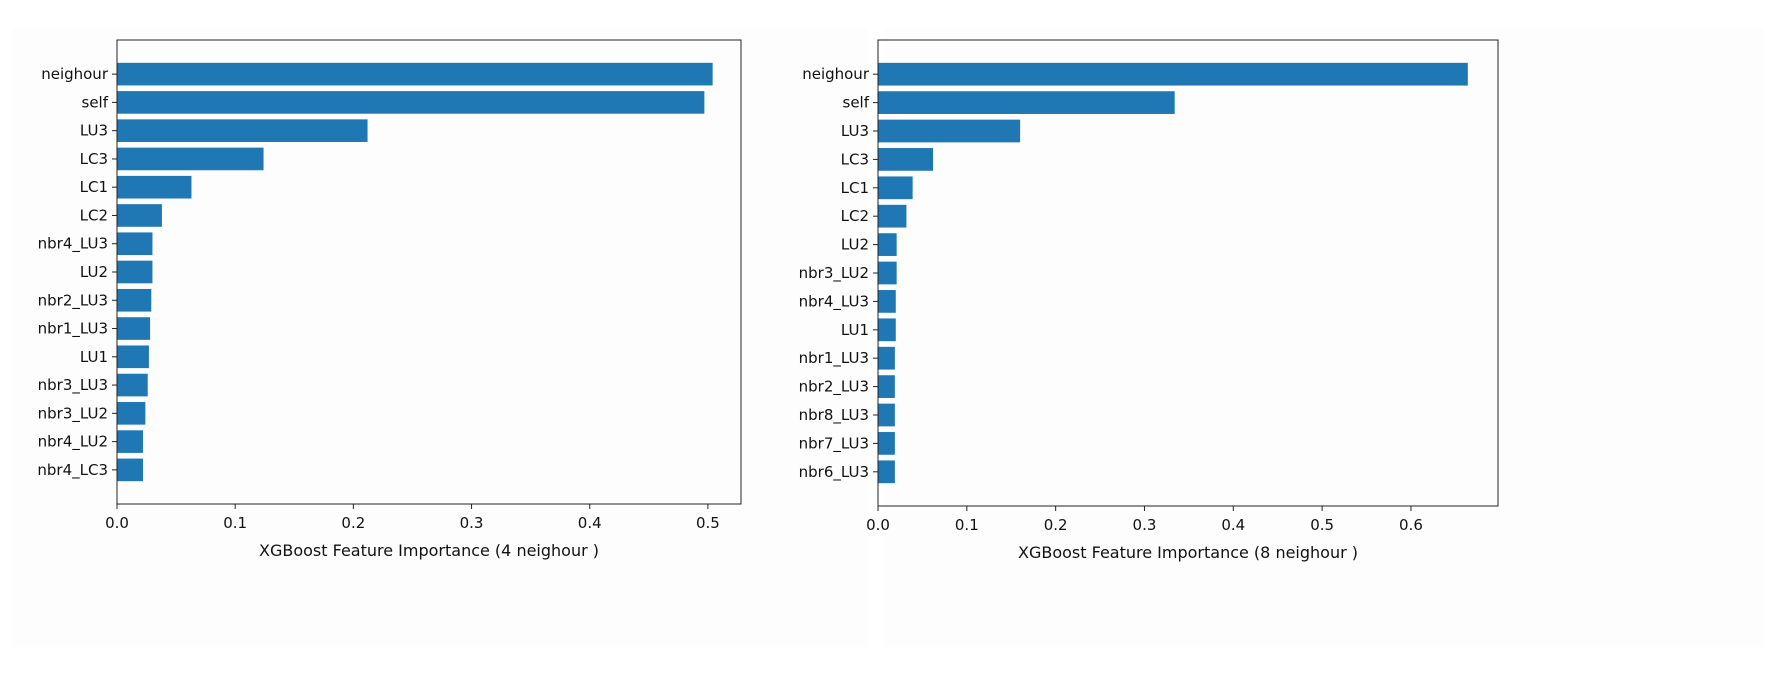  Describe the element at coordinates (72, 470) in the screenshot. I see `y-tick-label: nbr4_LC3` at that location.